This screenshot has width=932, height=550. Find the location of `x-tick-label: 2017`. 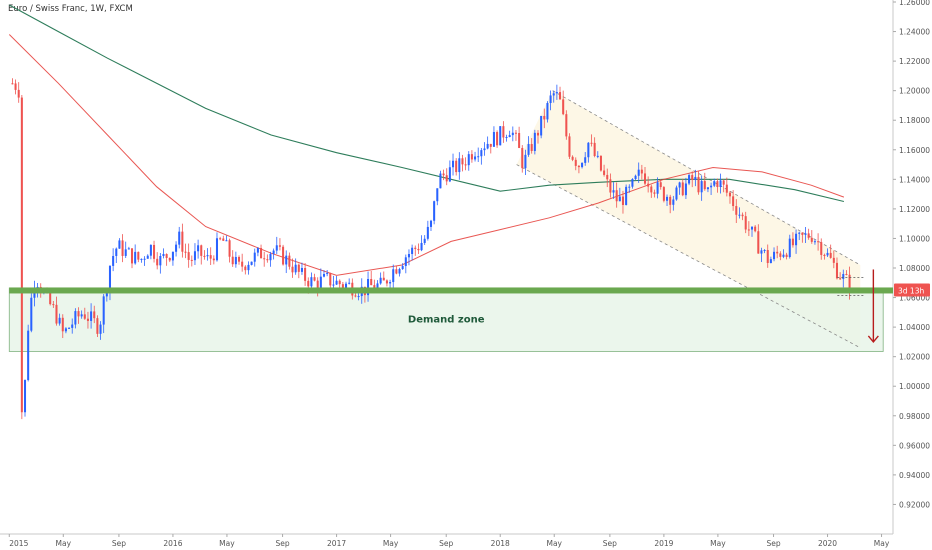

x-tick-label: 2017 is located at coordinates (336, 543).